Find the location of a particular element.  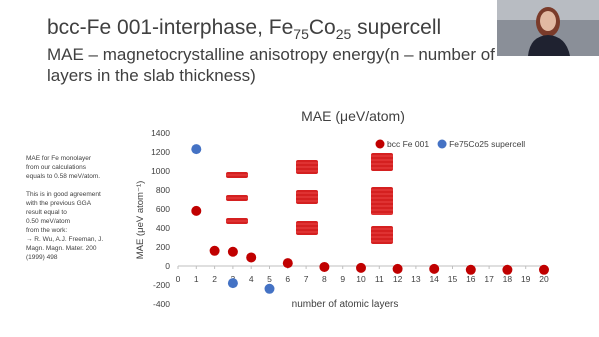

x-tick-label: 18 is located at coordinates (508, 279).